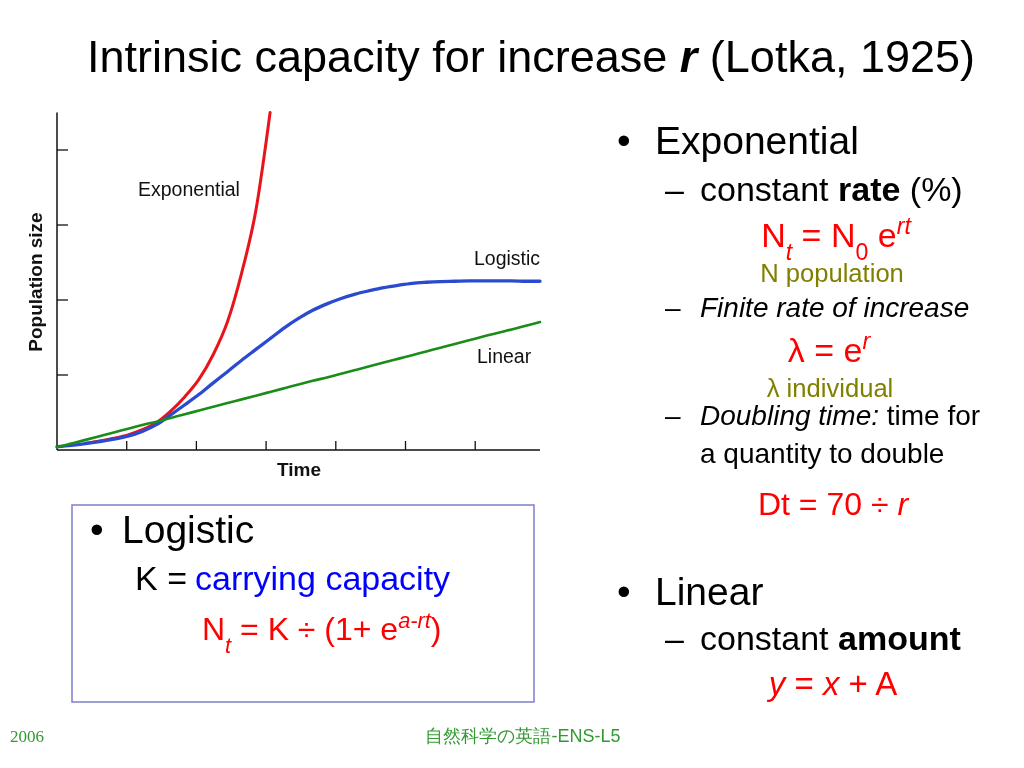 This screenshot has width=1024, height=768. What do you see at coordinates (523, 736) in the screenshot?
I see `text: 自然科学の英語-ENS-L5` at bounding box center [523, 736].